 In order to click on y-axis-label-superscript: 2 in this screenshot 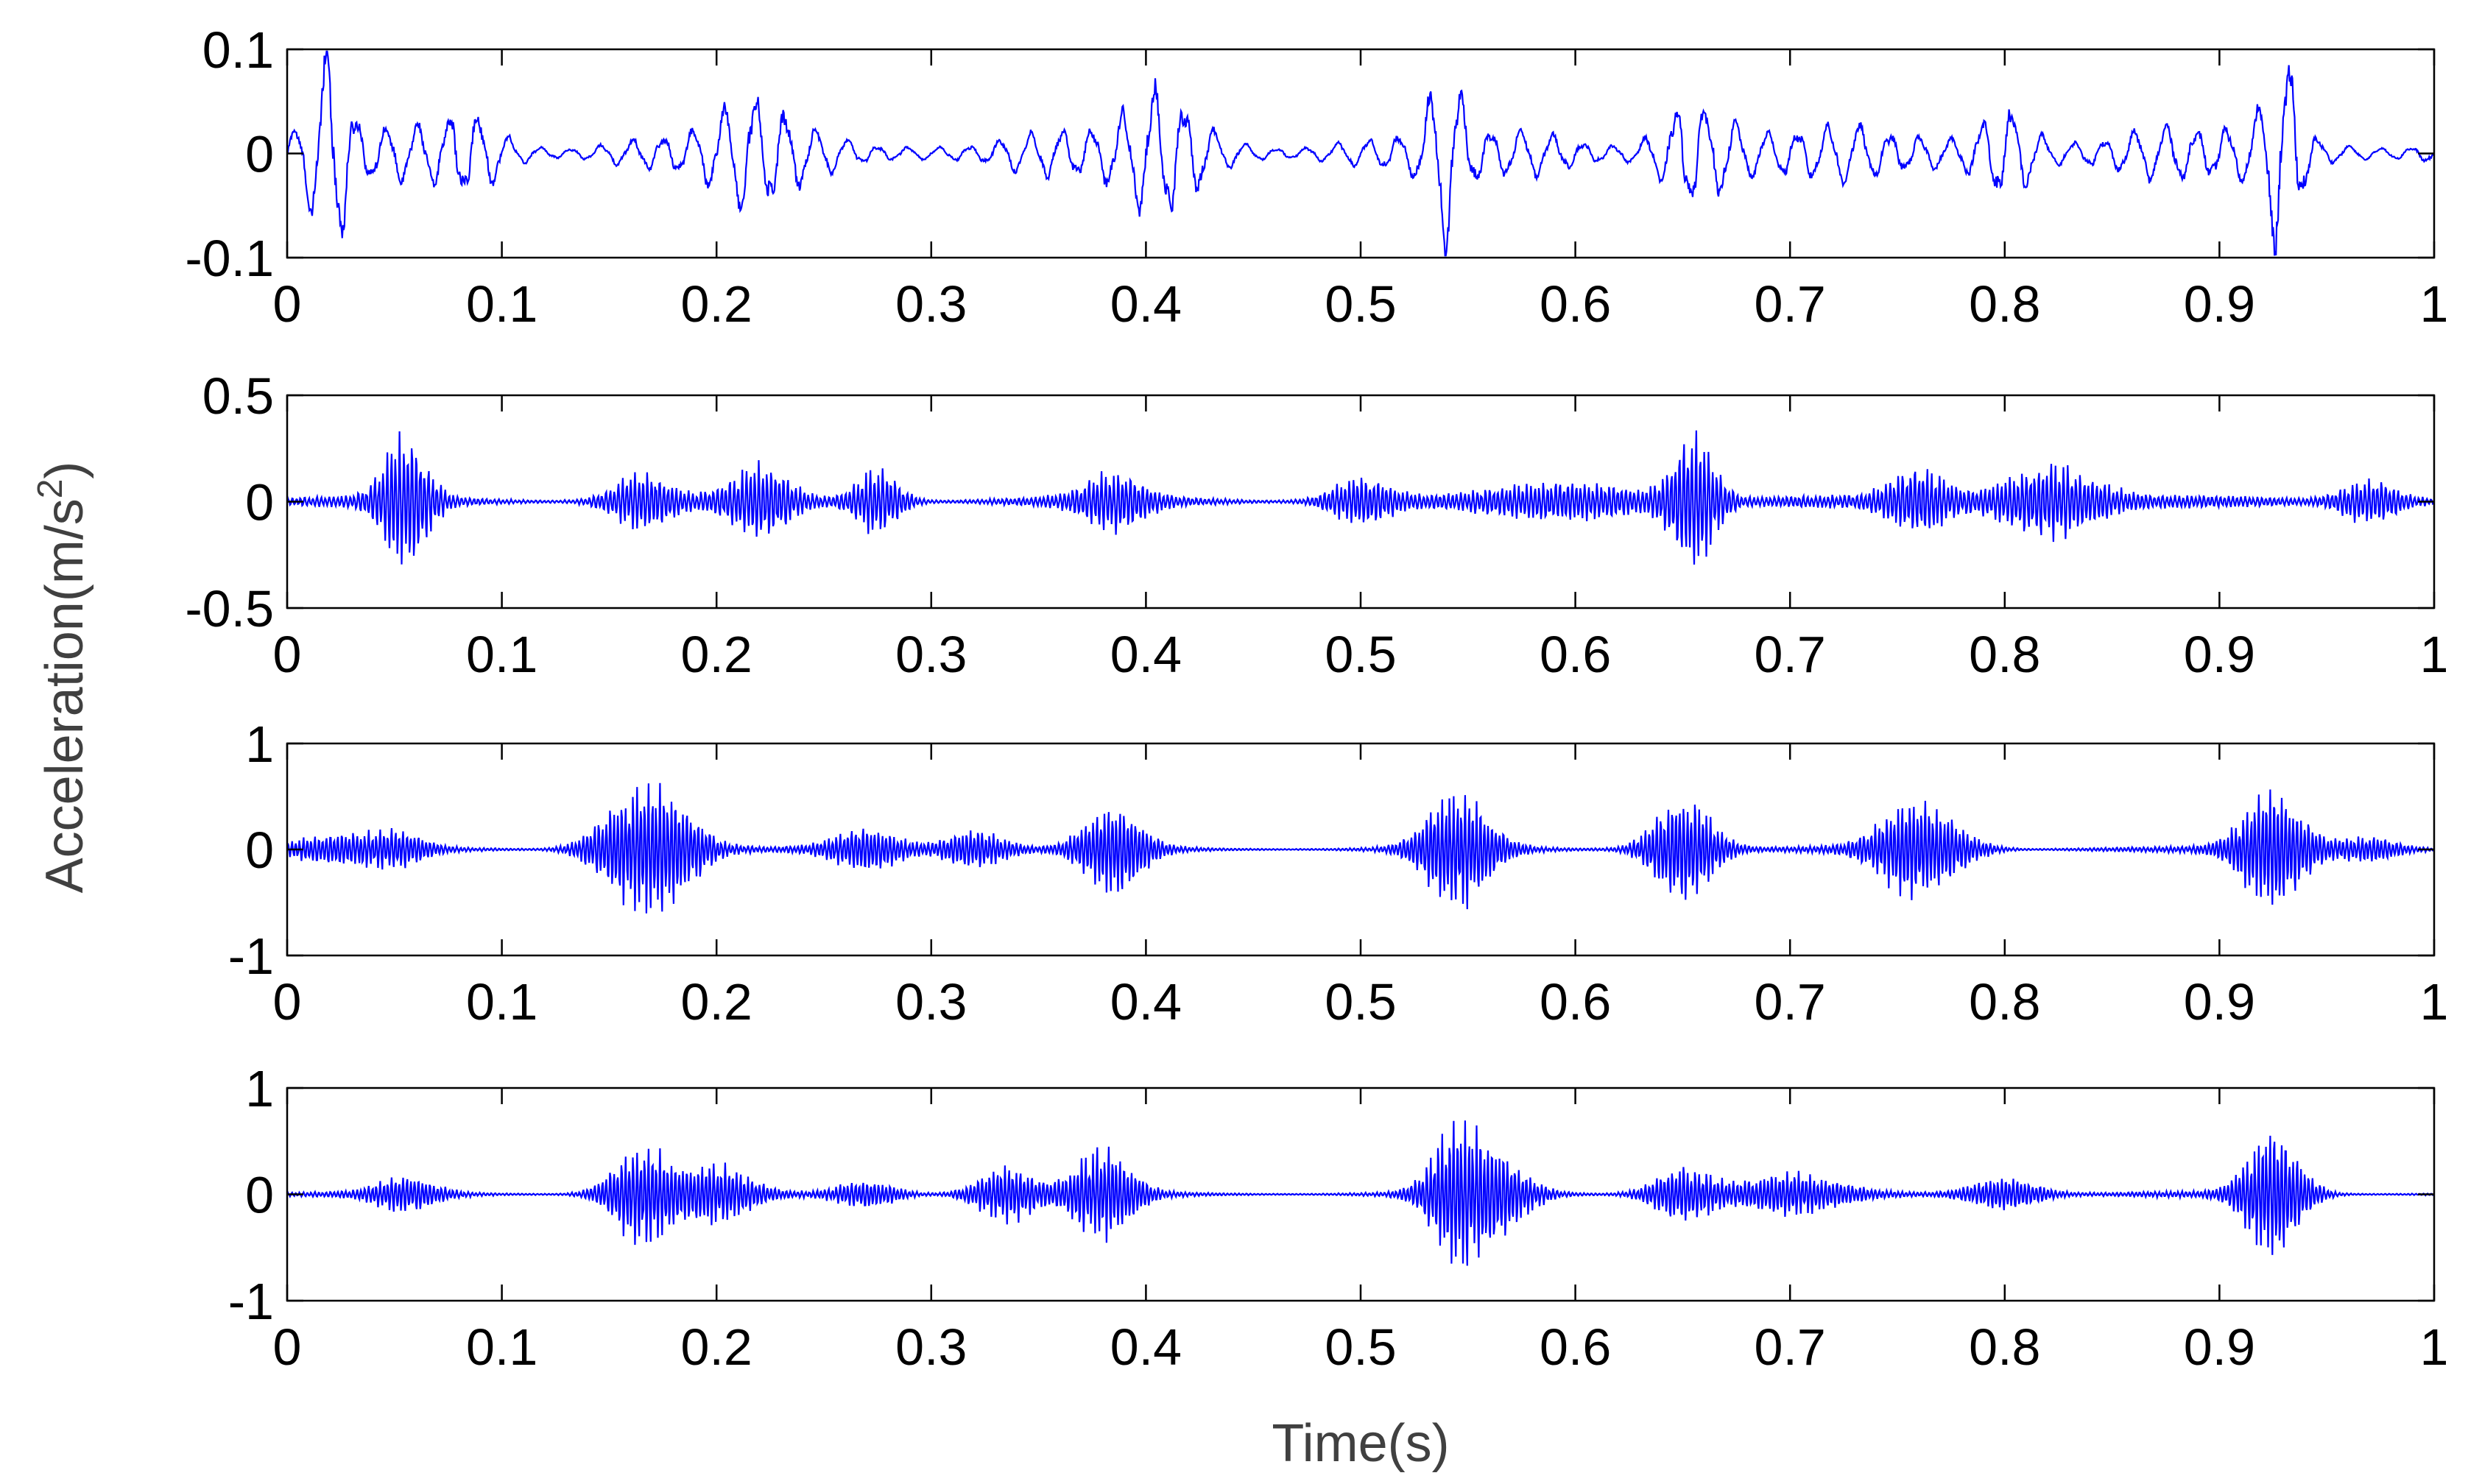, I will do `click(50, 489)`.